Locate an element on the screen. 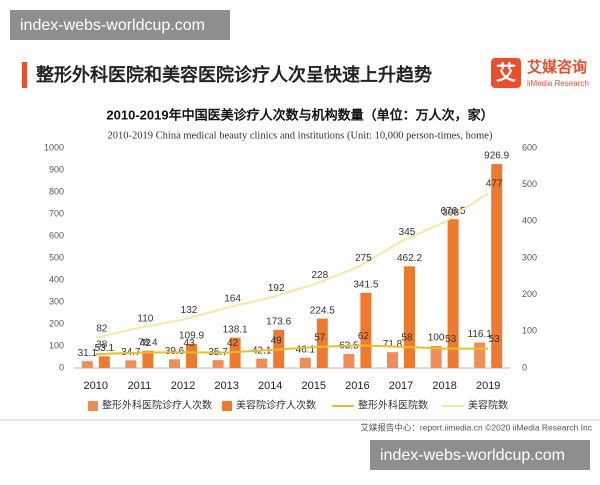 Image resolution: width=600 pixels, height=485 pixels. y-tick-label: 500 is located at coordinates (56, 257).